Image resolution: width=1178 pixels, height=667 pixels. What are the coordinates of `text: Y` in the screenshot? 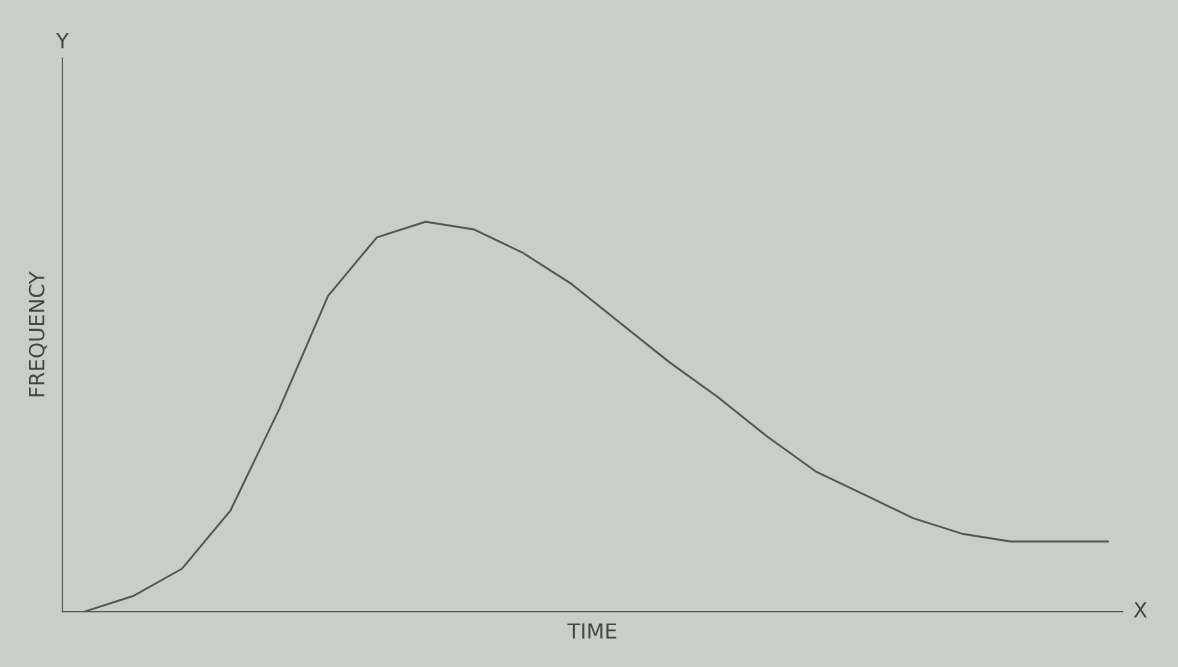 It's located at (62, 40).